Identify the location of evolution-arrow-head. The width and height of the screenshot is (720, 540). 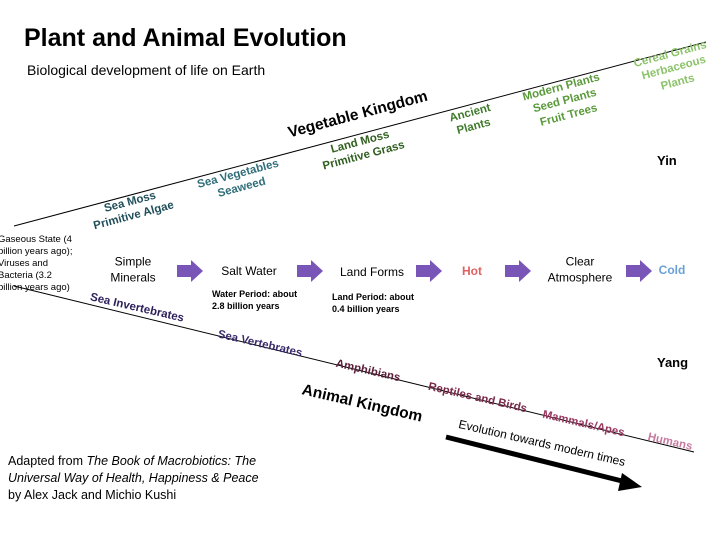
(630, 482).